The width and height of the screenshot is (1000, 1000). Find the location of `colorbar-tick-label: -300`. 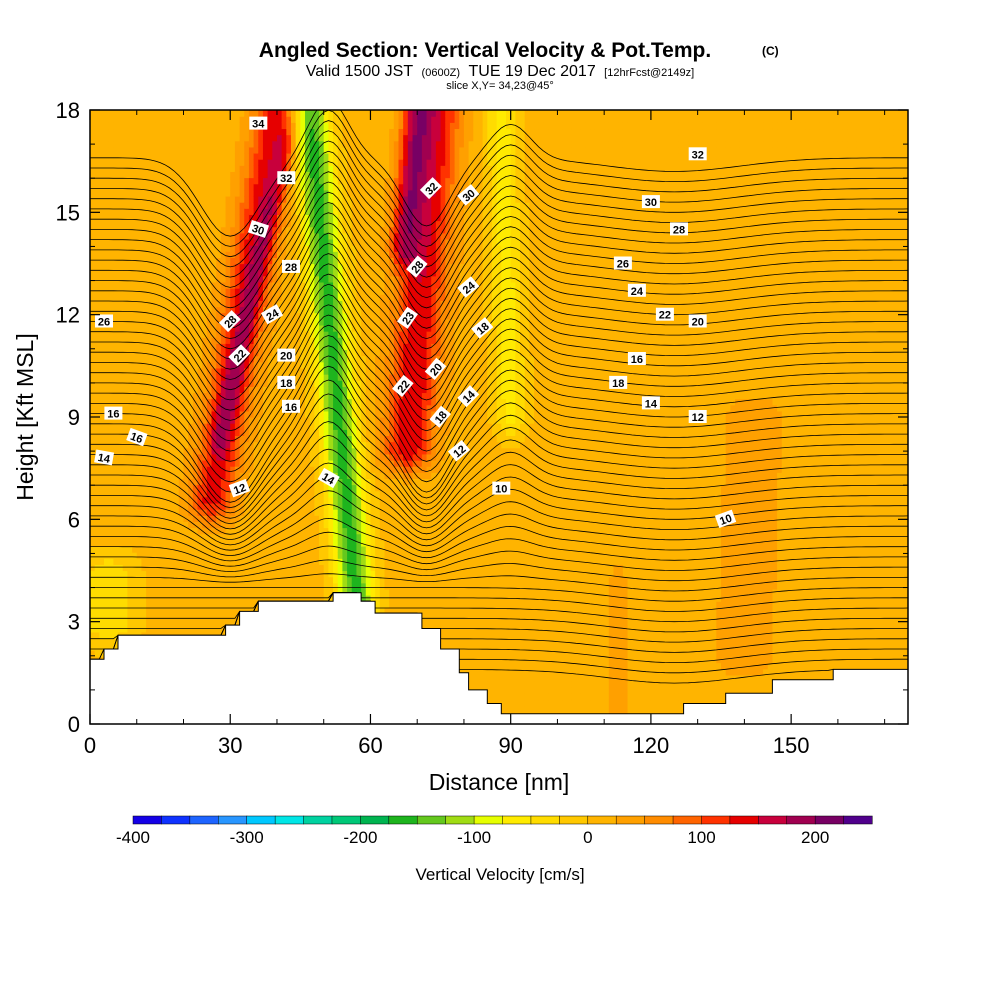

colorbar-tick-label: -300 is located at coordinates (247, 837).